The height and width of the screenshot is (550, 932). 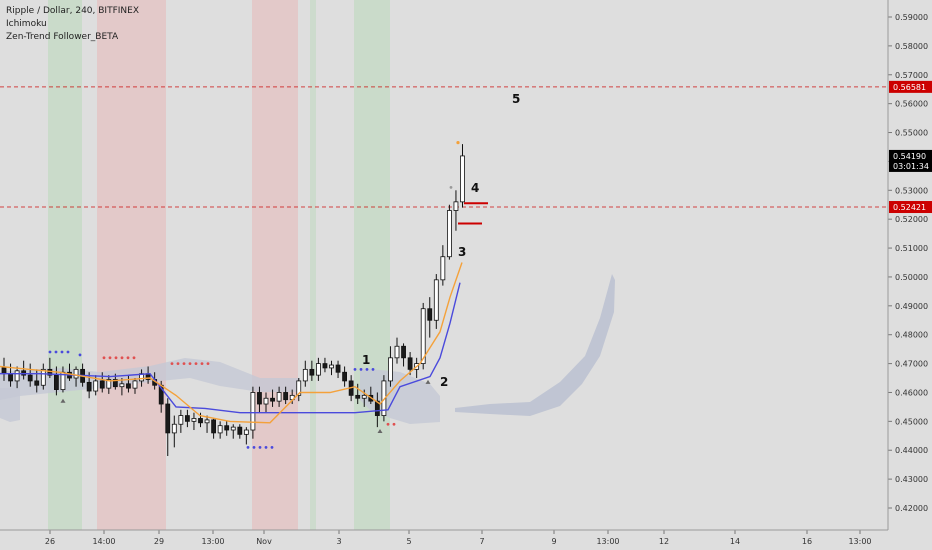 I want to click on indicator-ichimoku: Ichimoku, so click(x=26, y=24).